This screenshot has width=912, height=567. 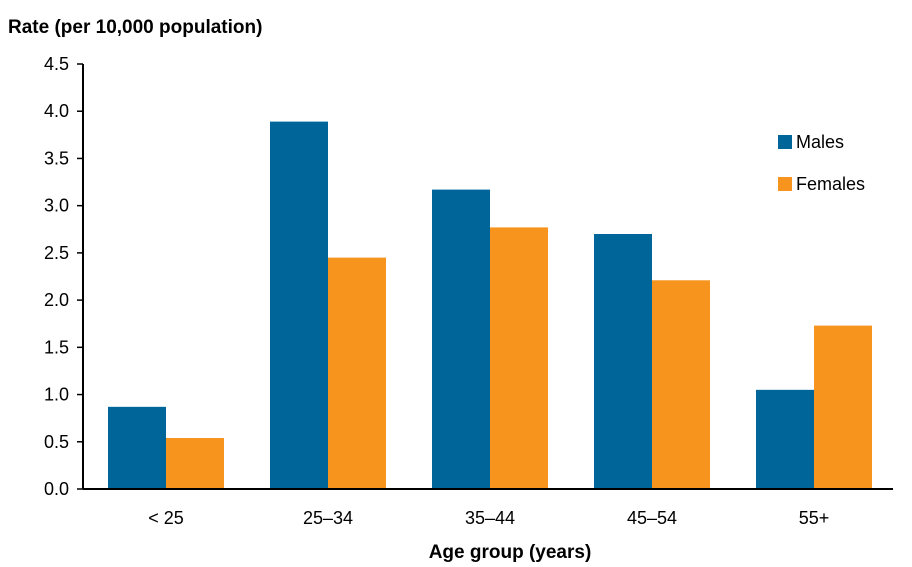 What do you see at coordinates (56, 489) in the screenshot?
I see `y-tick-label: 0.0` at bounding box center [56, 489].